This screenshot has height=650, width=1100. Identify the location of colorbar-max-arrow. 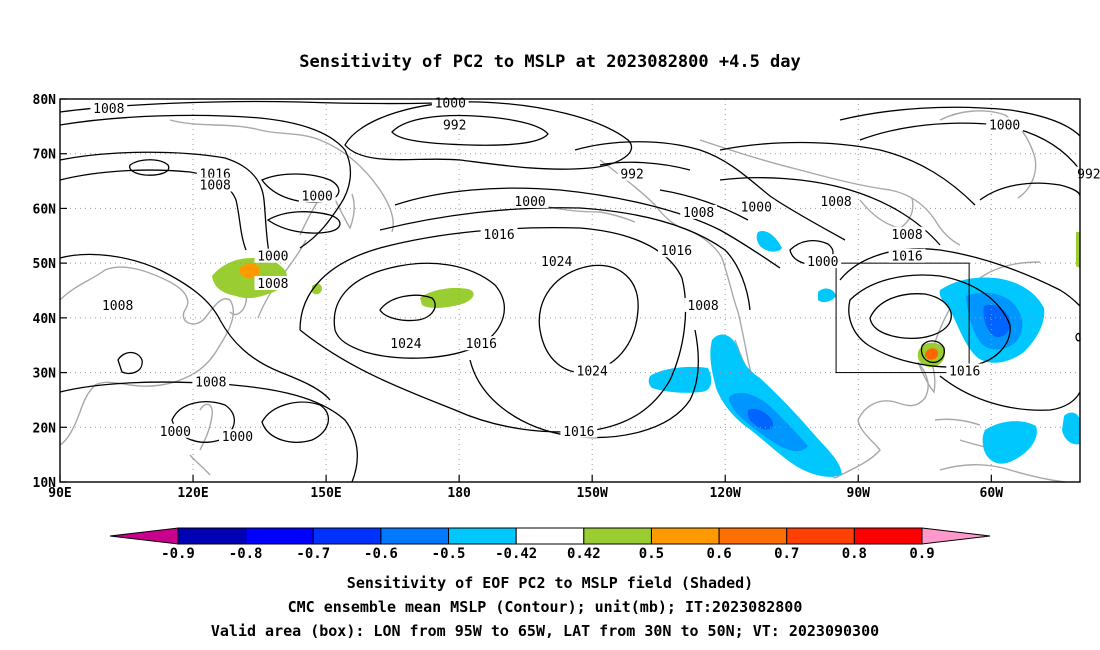
(956, 536).